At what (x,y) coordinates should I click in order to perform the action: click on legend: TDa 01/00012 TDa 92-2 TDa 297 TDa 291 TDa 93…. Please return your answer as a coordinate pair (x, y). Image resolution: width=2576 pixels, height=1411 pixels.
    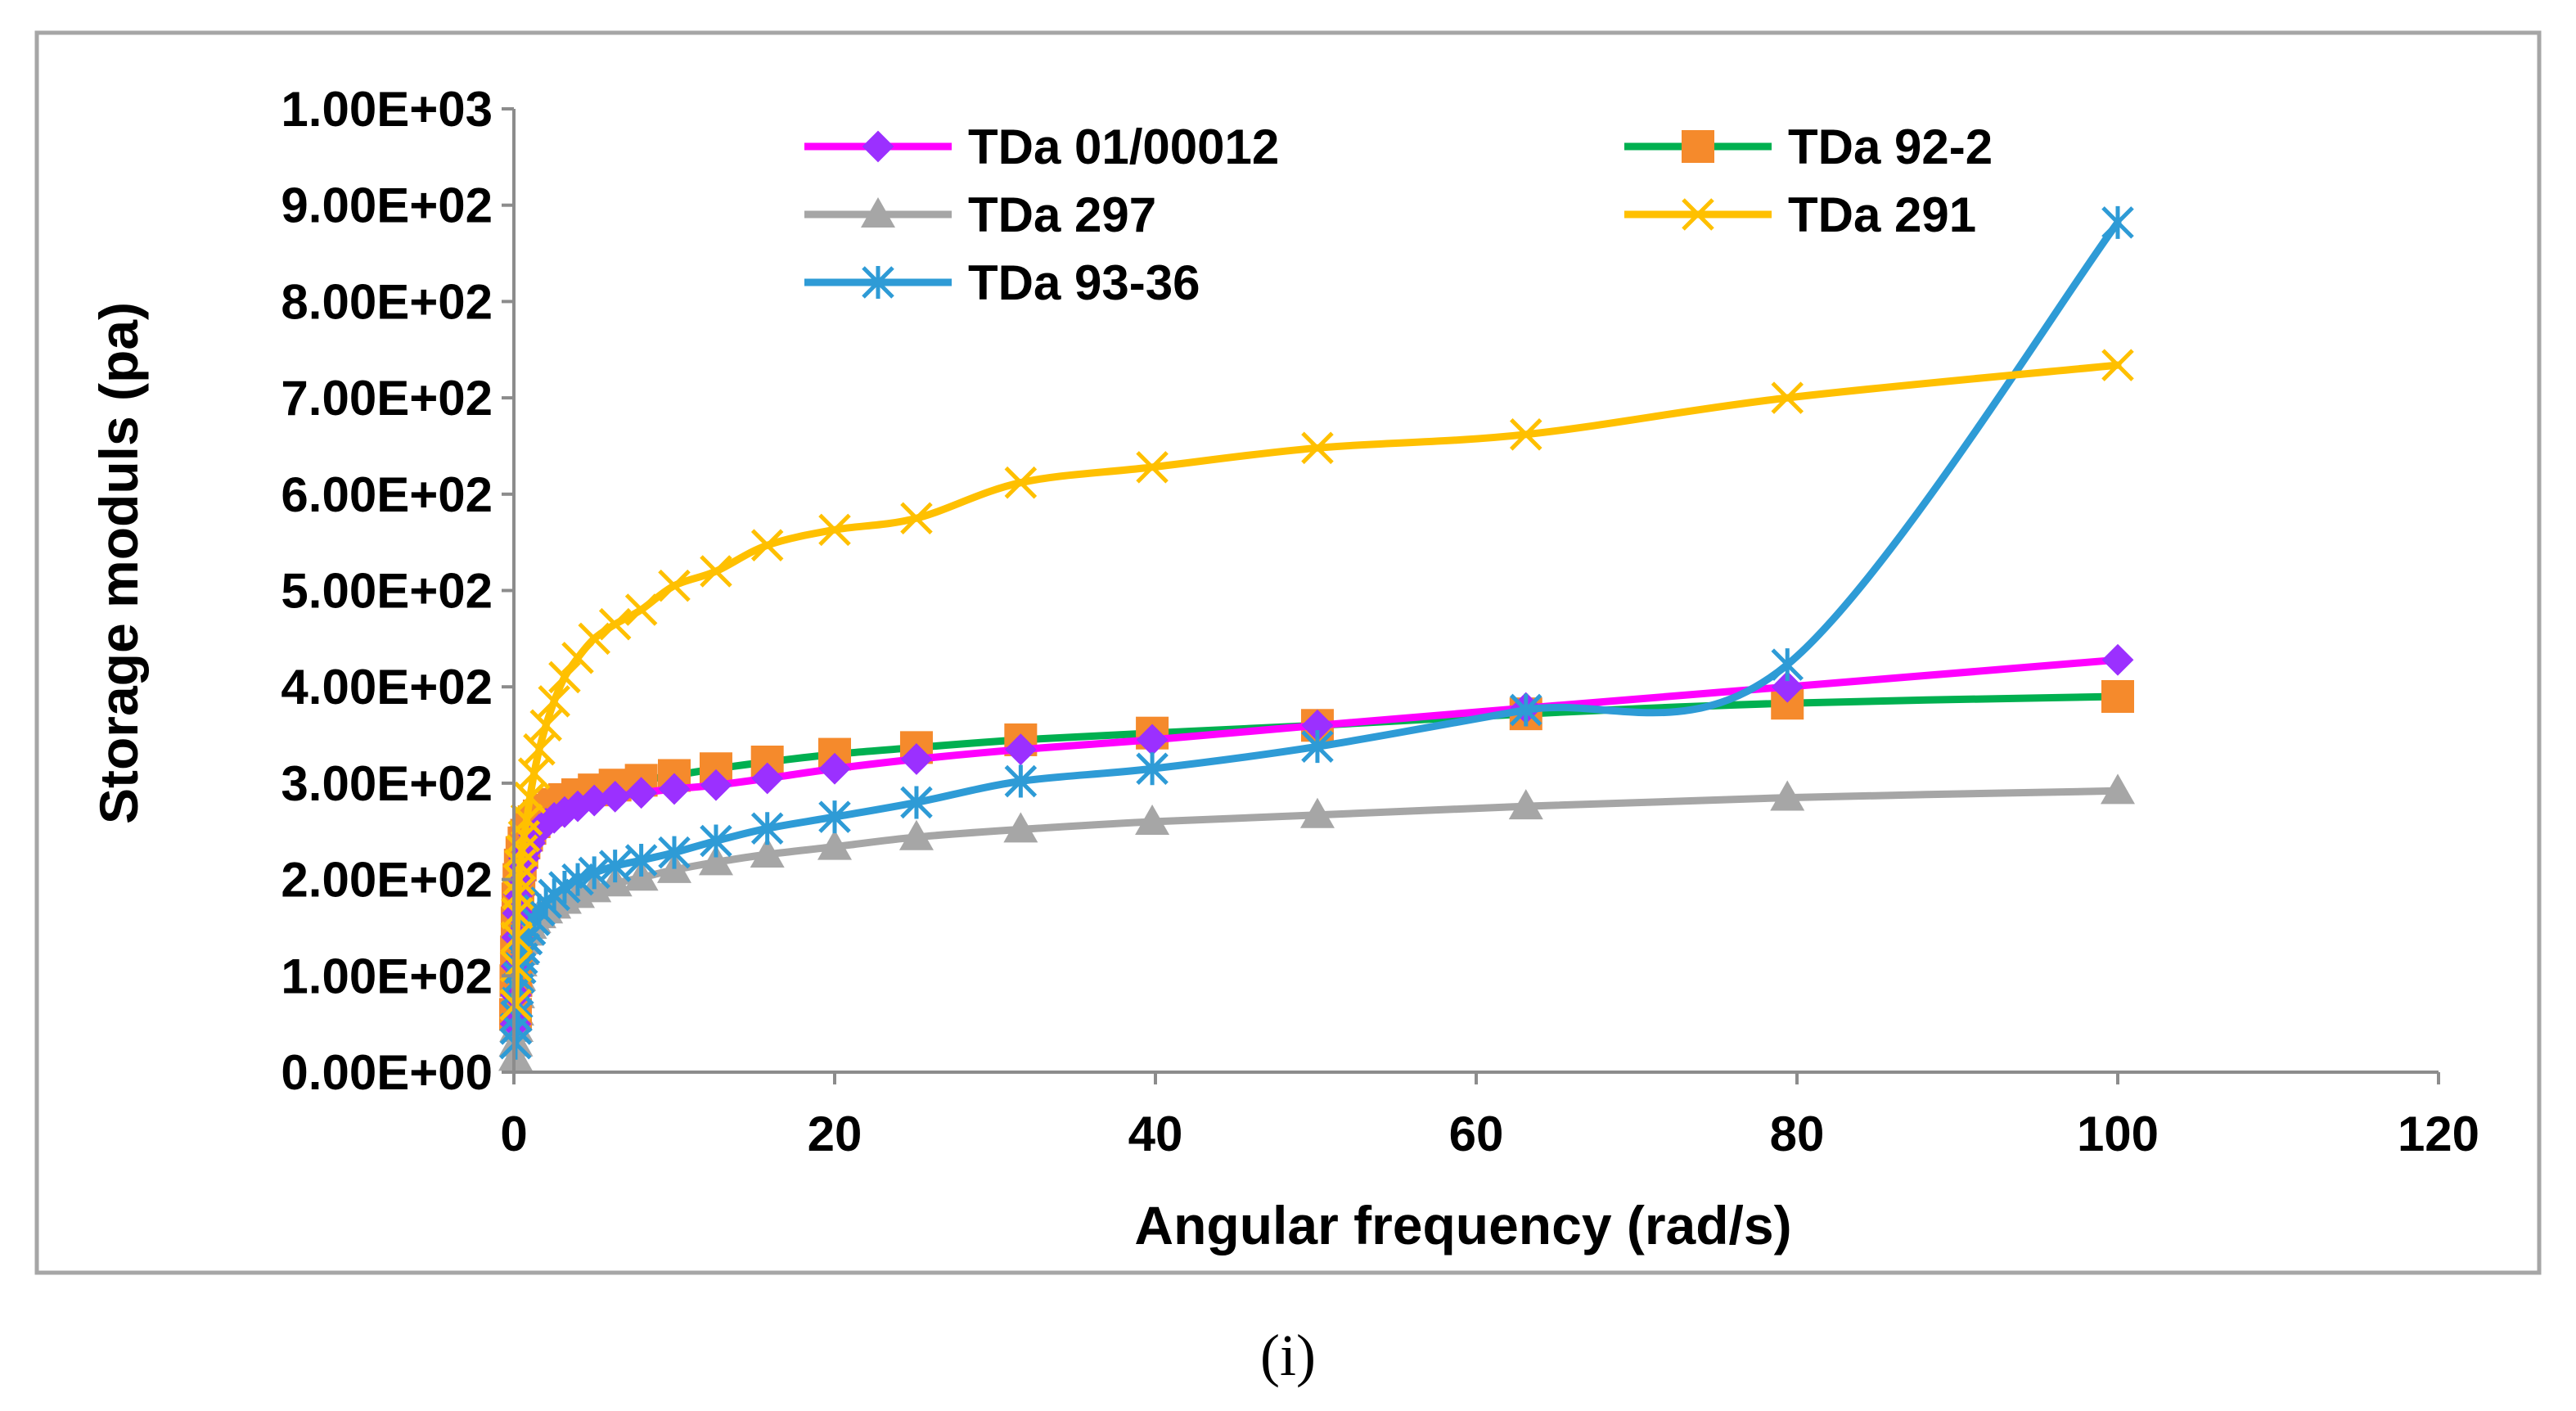
    Looking at the image, I should click on (1398, 215).